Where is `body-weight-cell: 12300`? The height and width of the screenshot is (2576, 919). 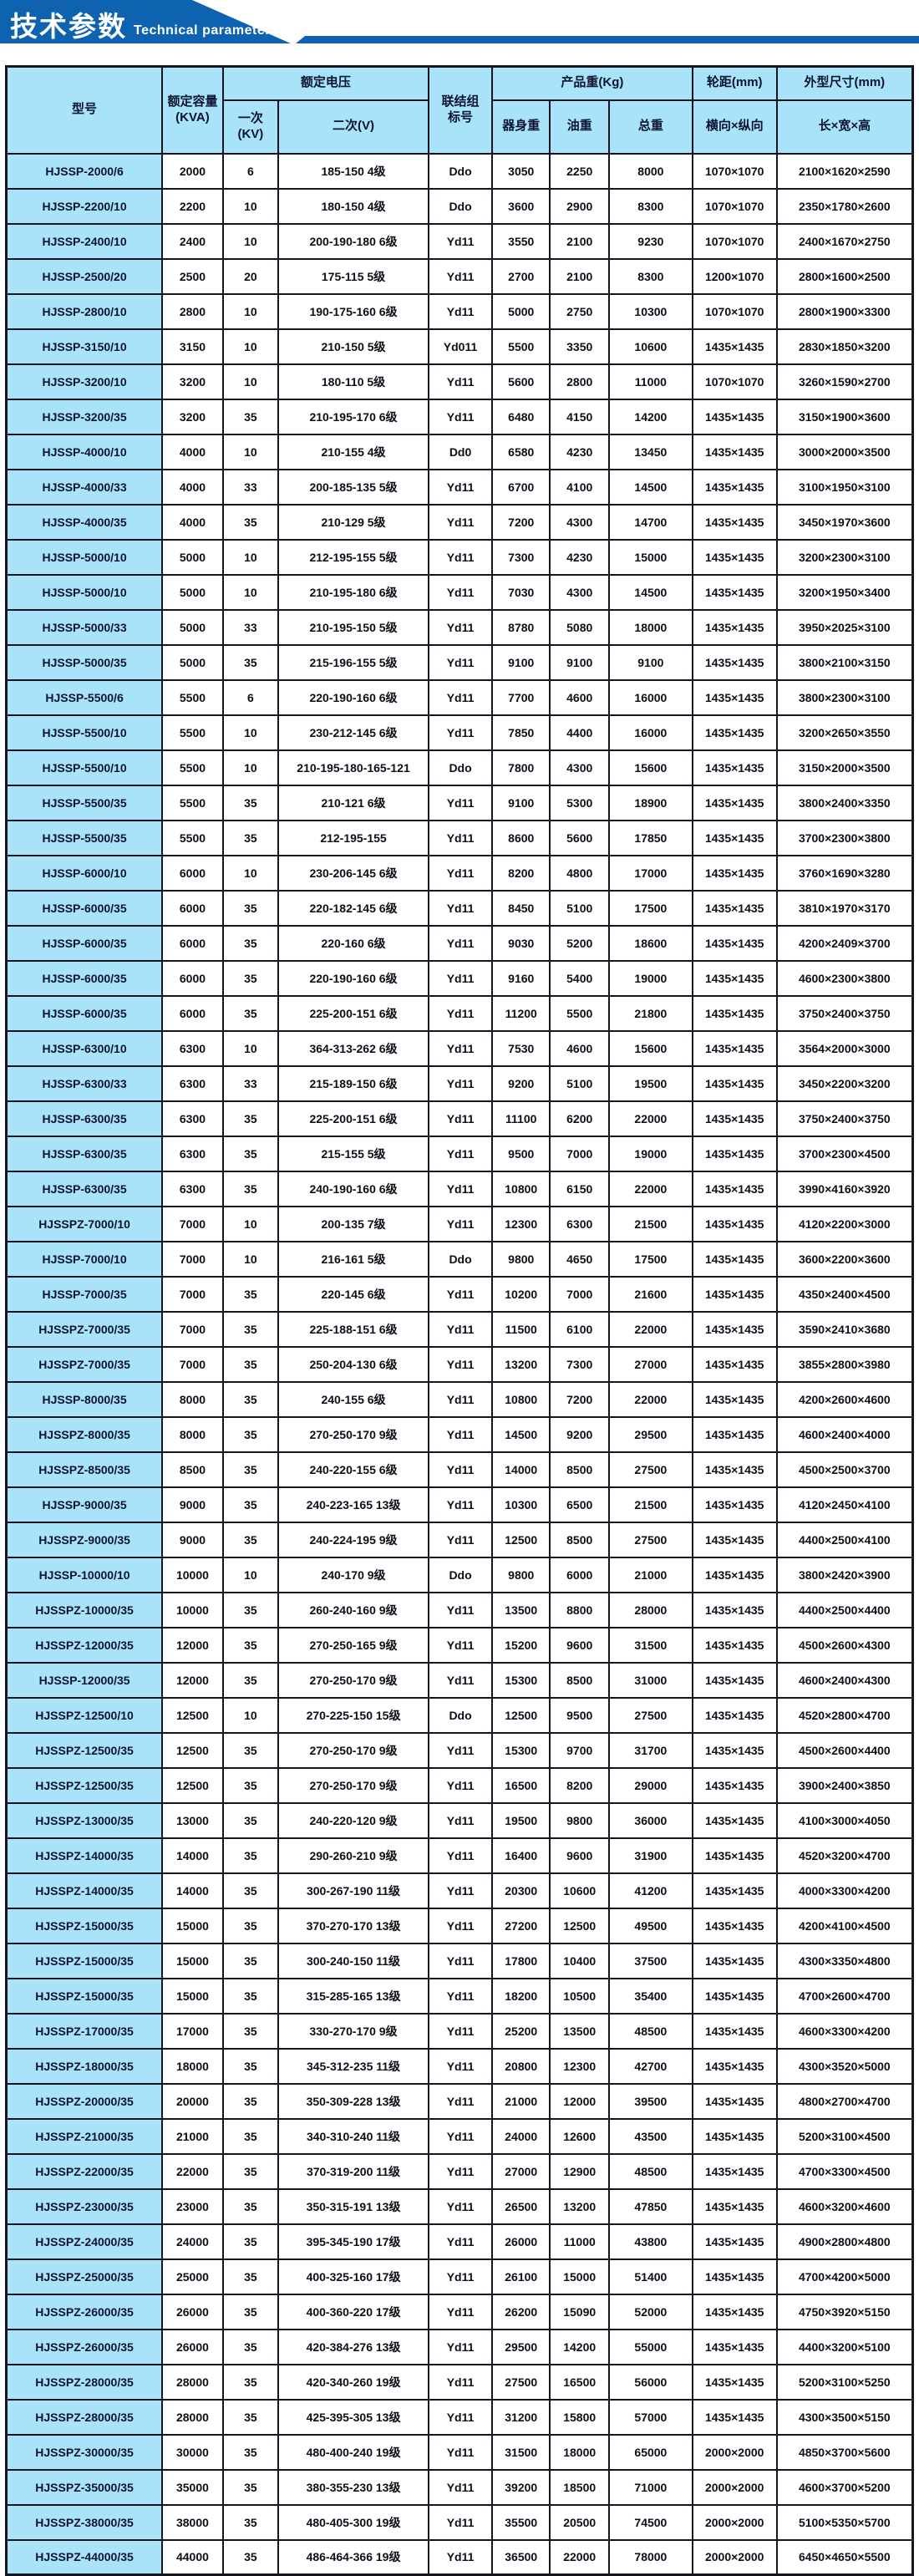
body-weight-cell: 12300 is located at coordinates (521, 1223).